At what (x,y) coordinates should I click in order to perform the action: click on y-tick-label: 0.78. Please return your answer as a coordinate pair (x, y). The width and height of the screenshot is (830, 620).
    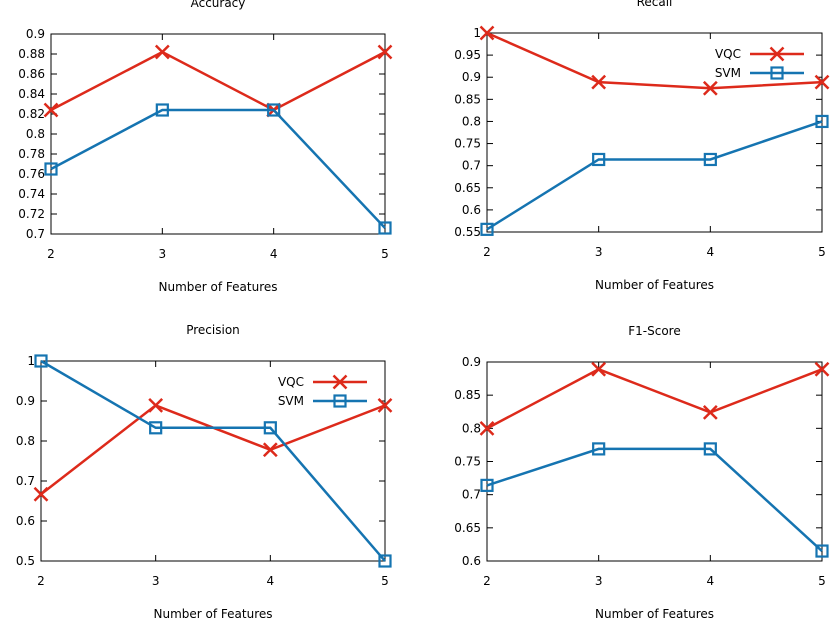
    Looking at the image, I should click on (31, 154).